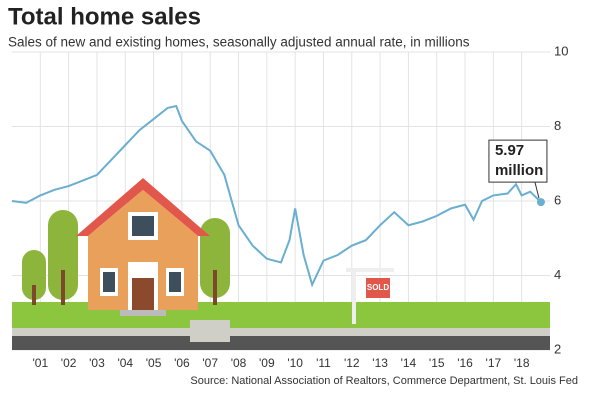  I want to click on x-tick-label: '17, so click(494, 363).